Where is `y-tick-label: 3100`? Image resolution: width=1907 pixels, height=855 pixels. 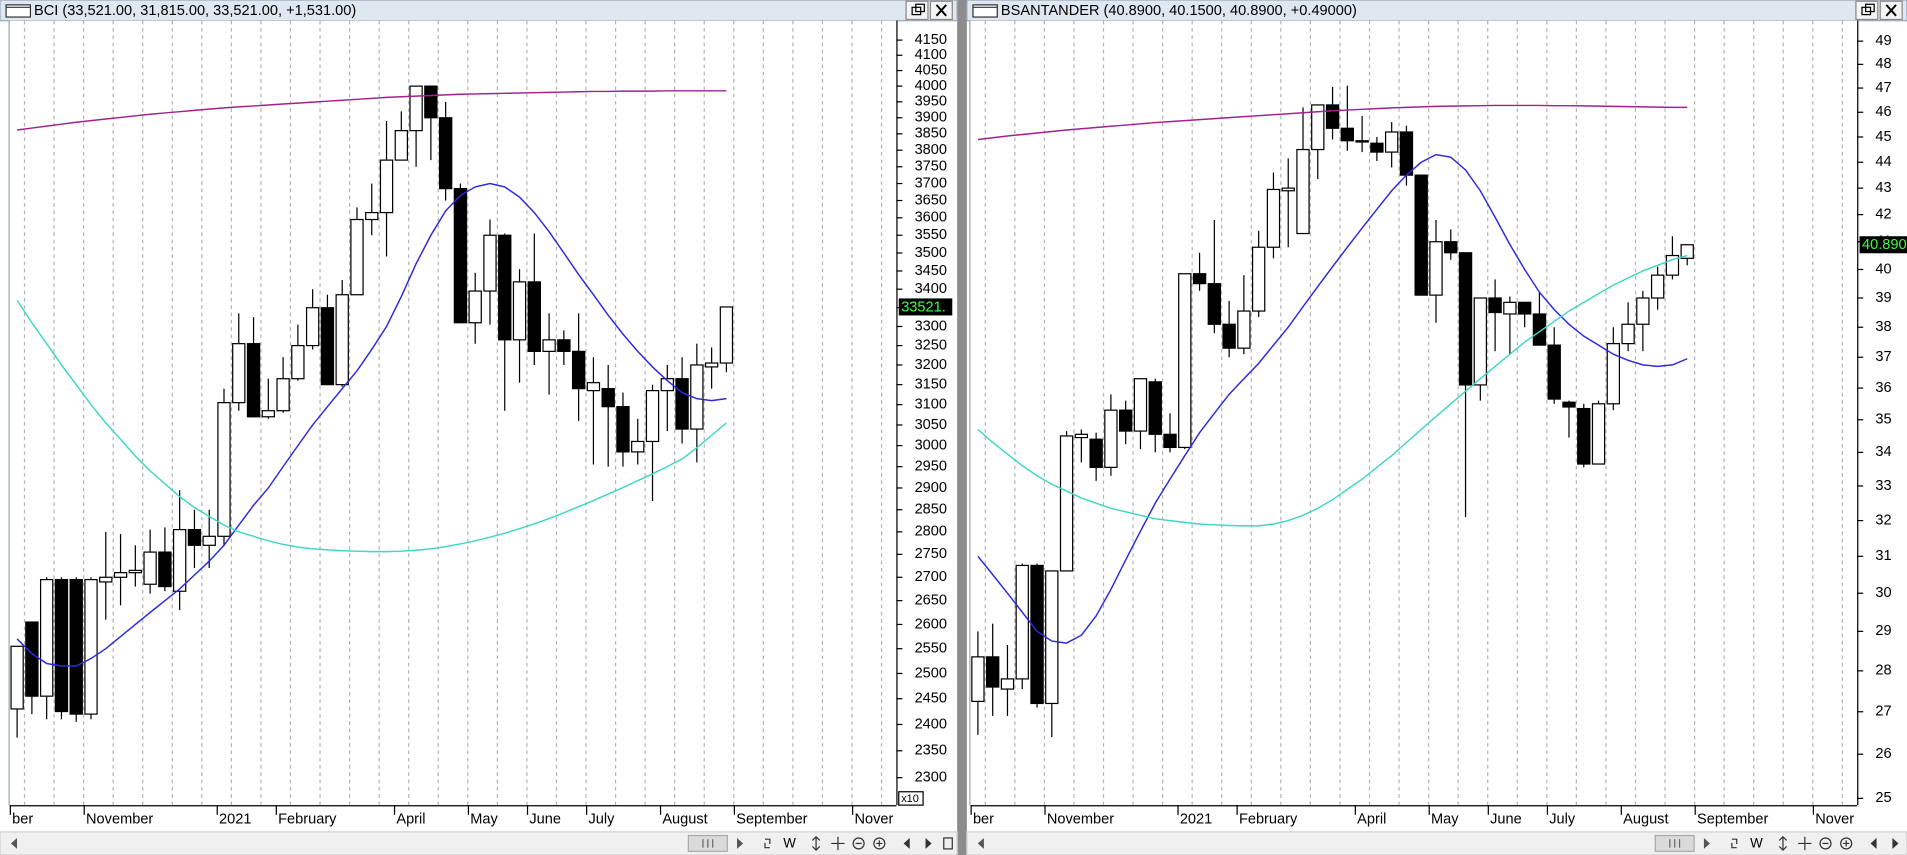
y-tick-label: 3100 is located at coordinates (931, 405).